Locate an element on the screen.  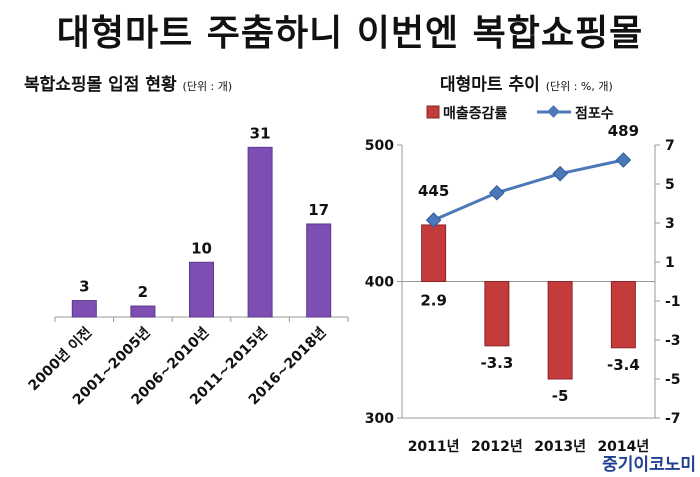
left-chart-title: 복합쇼핑몰 입점 현황 (단위 : 개) is located at coordinates (128, 82).